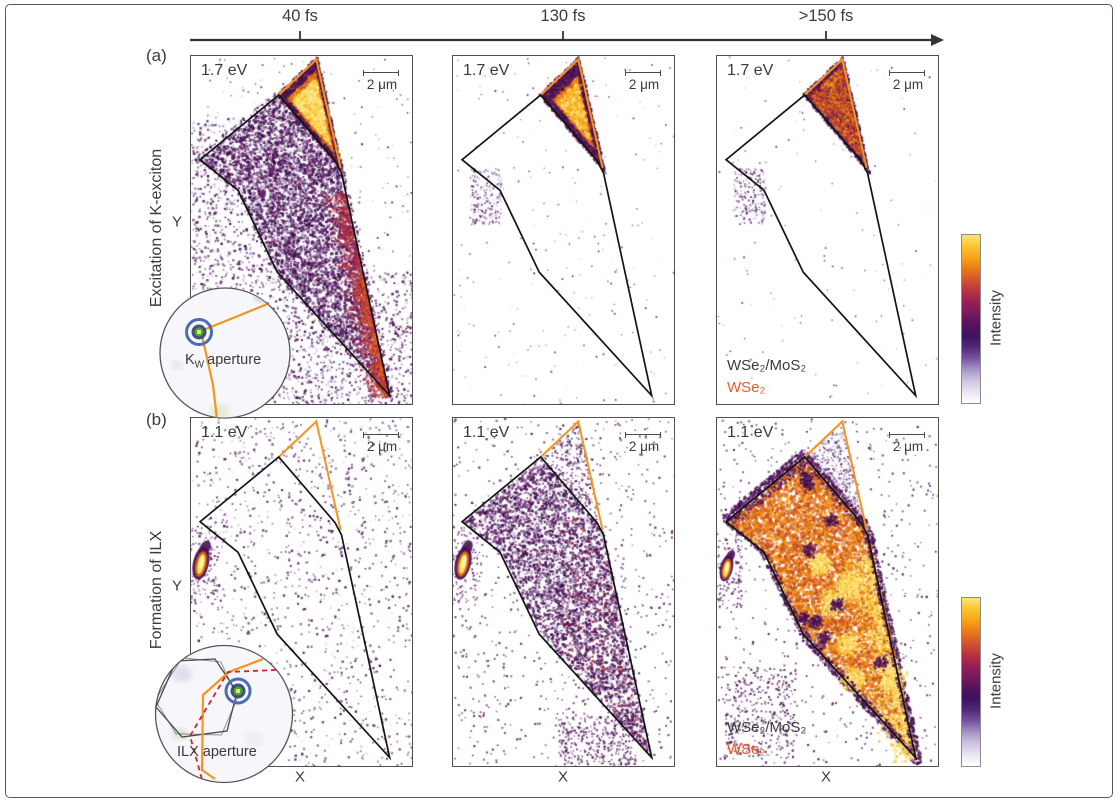  Describe the element at coordinates (826, 777) in the screenshot. I see `x-axis-label-3: X` at that location.